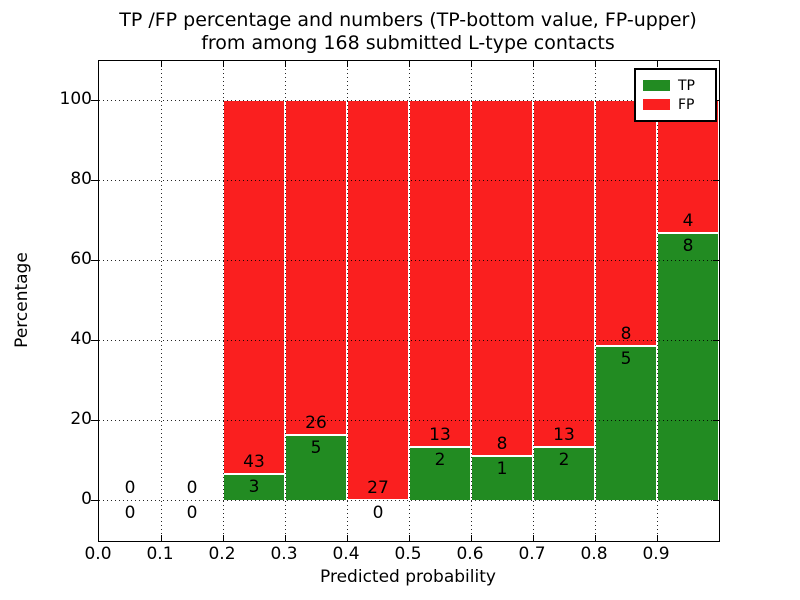 This screenshot has height=600, width=800. Describe the element at coordinates (676, 85) in the screenshot. I see `legend-item: TP` at that location.